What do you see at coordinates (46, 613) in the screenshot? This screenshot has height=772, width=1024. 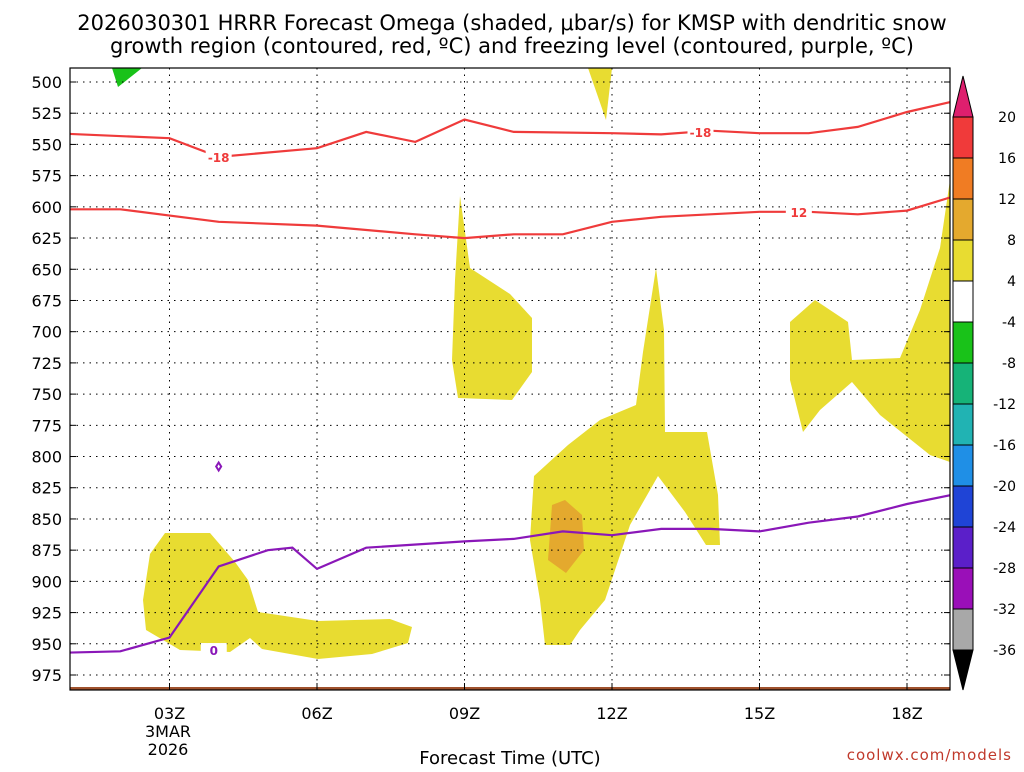 I see `y-tick-label: 925` at bounding box center [46, 613].